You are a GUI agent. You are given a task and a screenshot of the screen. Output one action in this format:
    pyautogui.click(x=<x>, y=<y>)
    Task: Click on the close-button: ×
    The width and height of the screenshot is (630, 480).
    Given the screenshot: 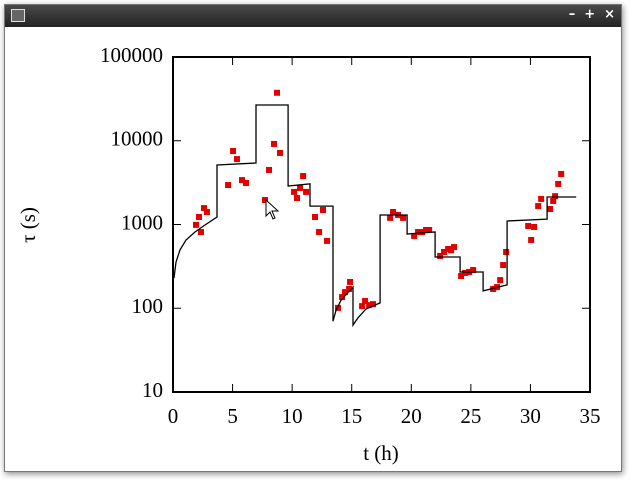 What is the action you would take?
    pyautogui.click(x=609, y=14)
    